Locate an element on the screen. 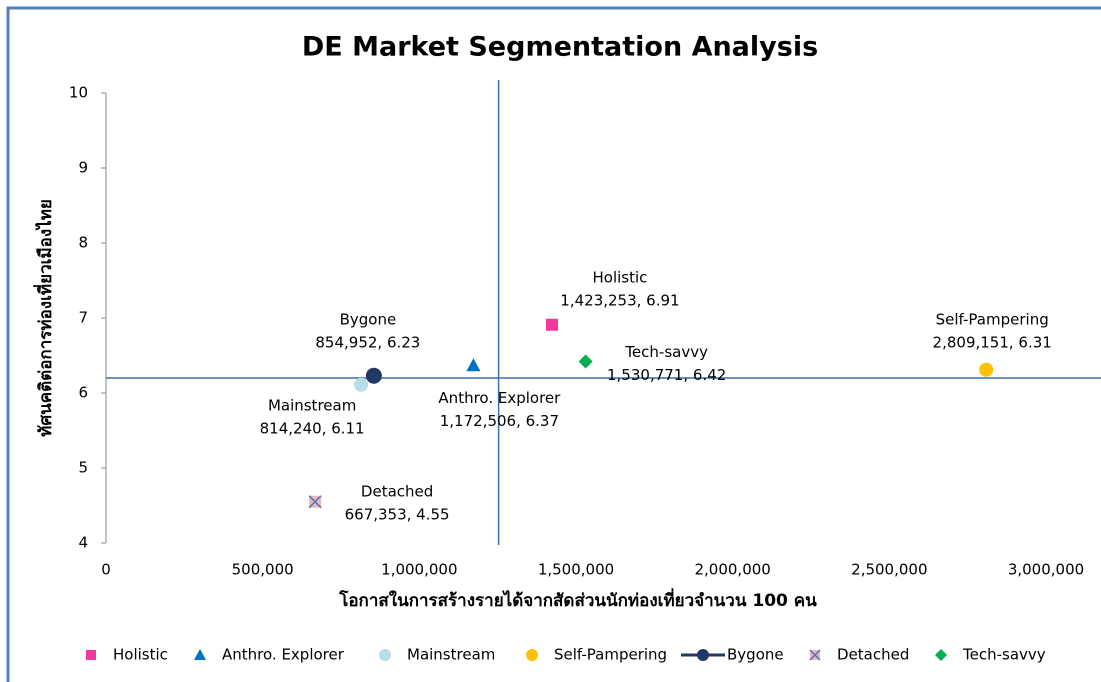 The height and width of the screenshot is (682, 1101). chart-title: DE Market Segmentation Analysis is located at coordinates (560, 47).